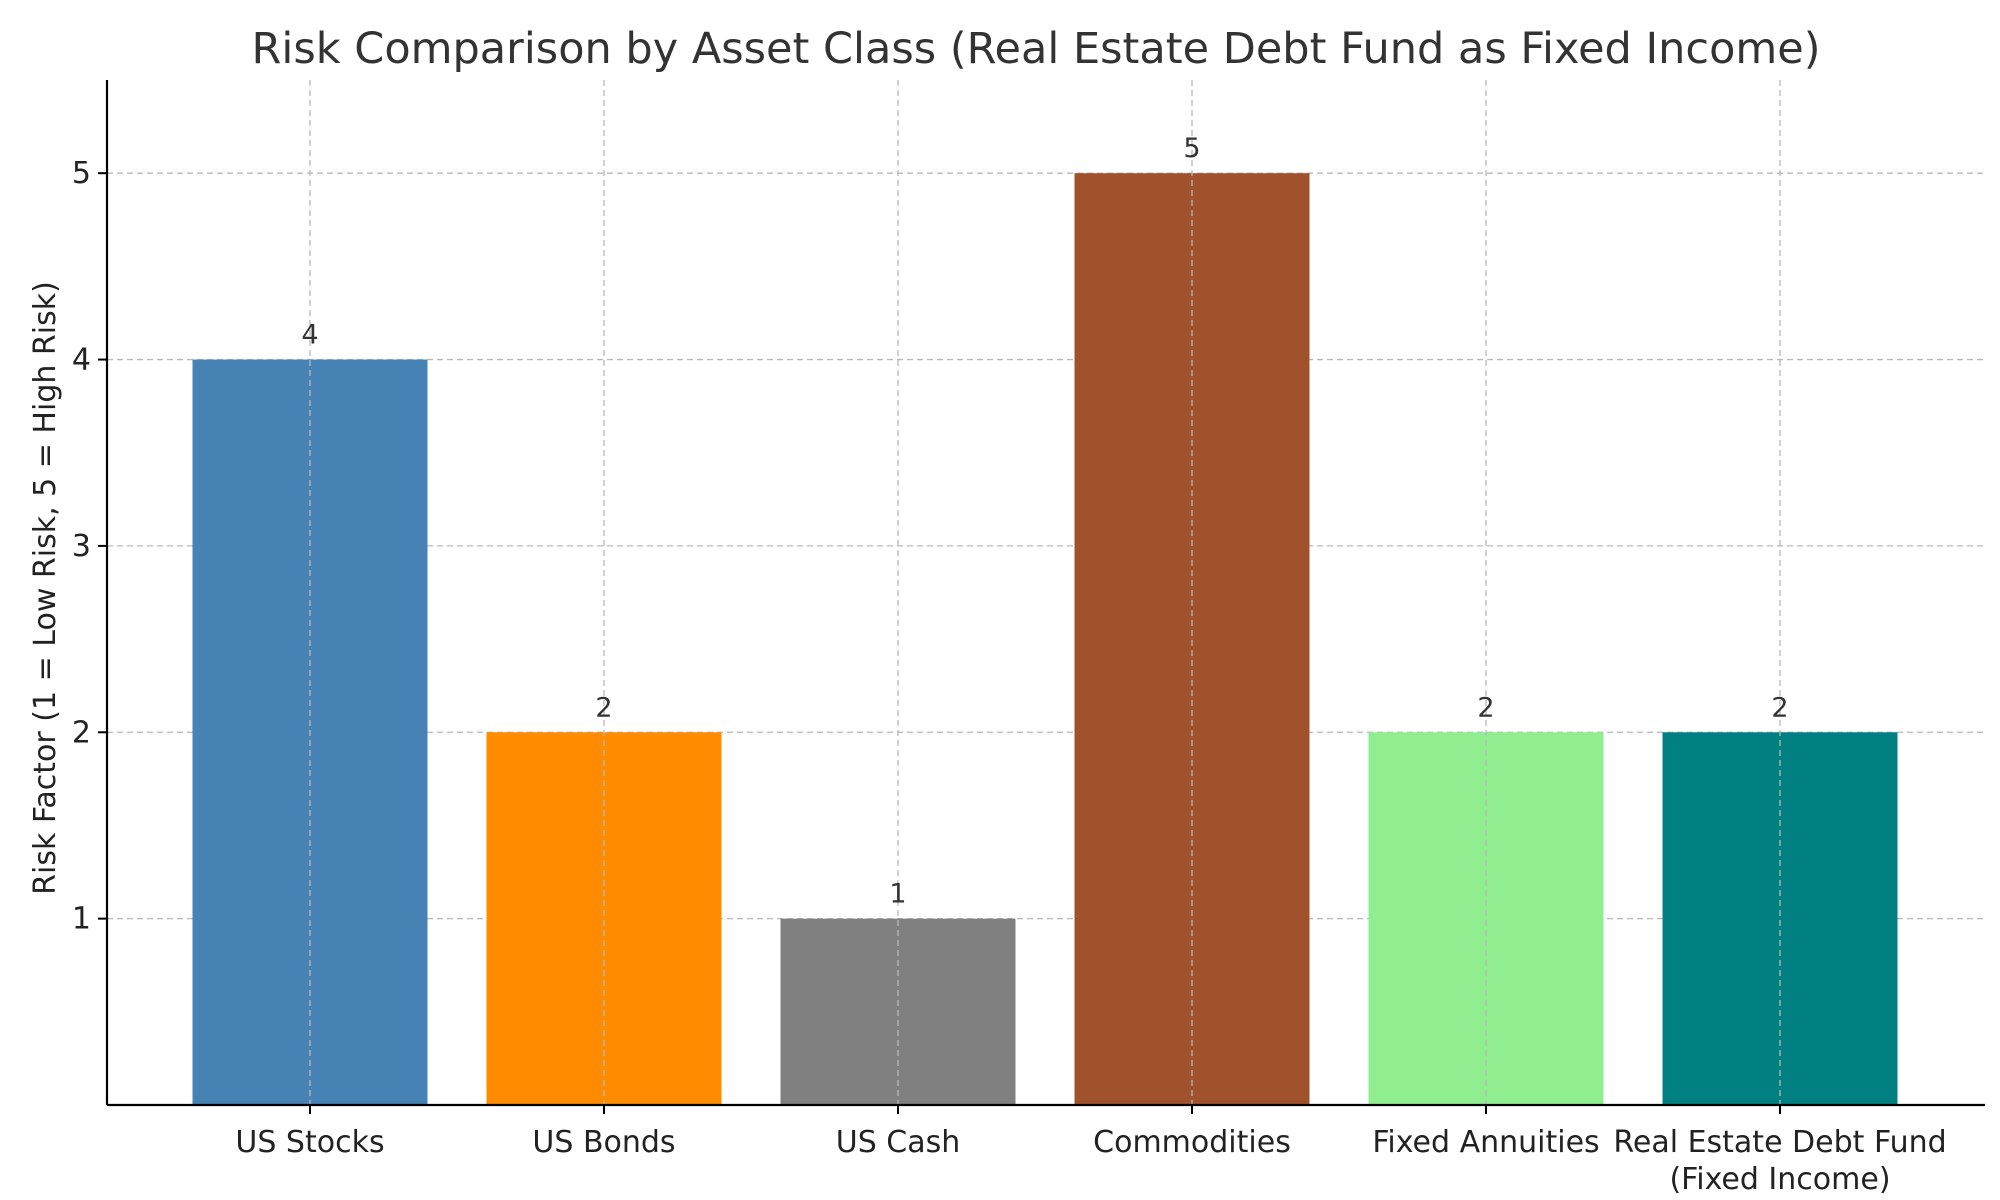 This screenshot has height=1200, width=2000. Describe the element at coordinates (603, 707) in the screenshot. I see `data-label-1: 2` at that location.